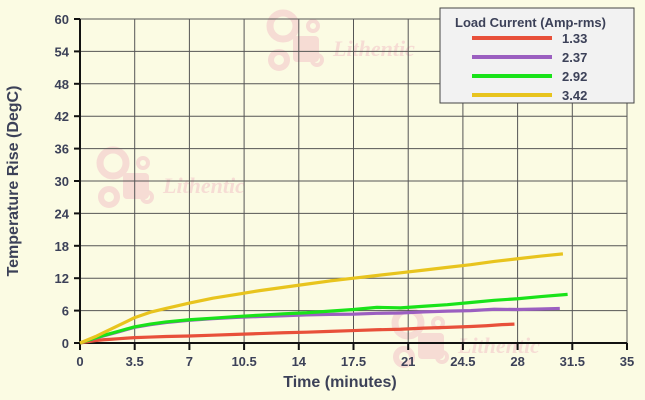  What do you see at coordinates (574, 76) in the screenshot?
I see `legend-label-2.92: 2.92` at bounding box center [574, 76].